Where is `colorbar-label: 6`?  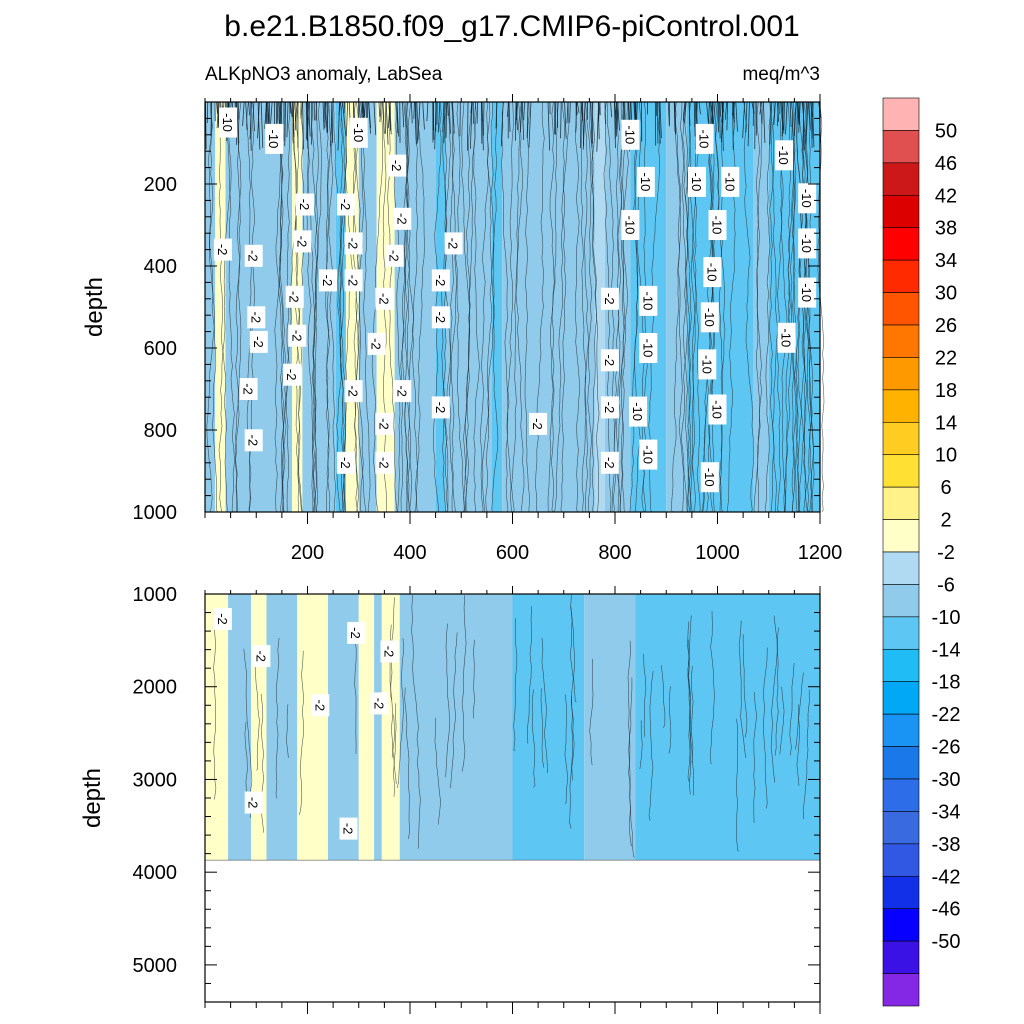
colorbar-label: 6 is located at coordinates (945, 488).